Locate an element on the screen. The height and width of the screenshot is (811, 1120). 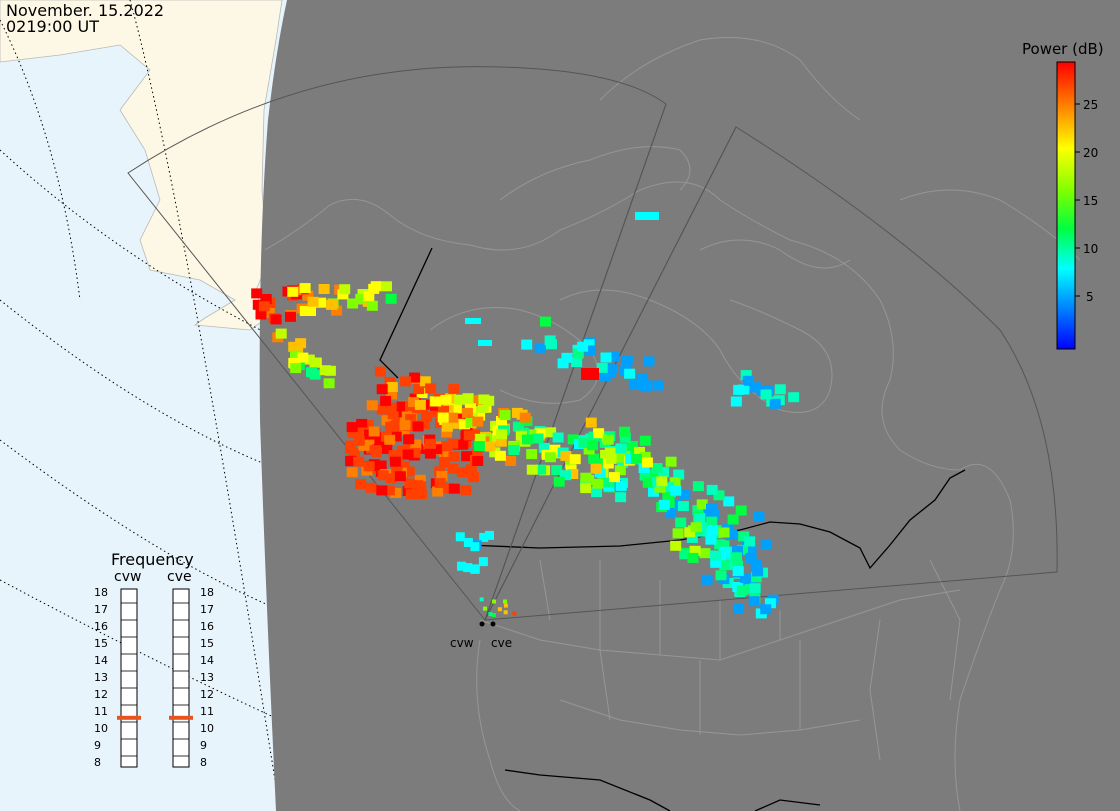
frequency-scale-label: 16 is located at coordinates (101, 626).